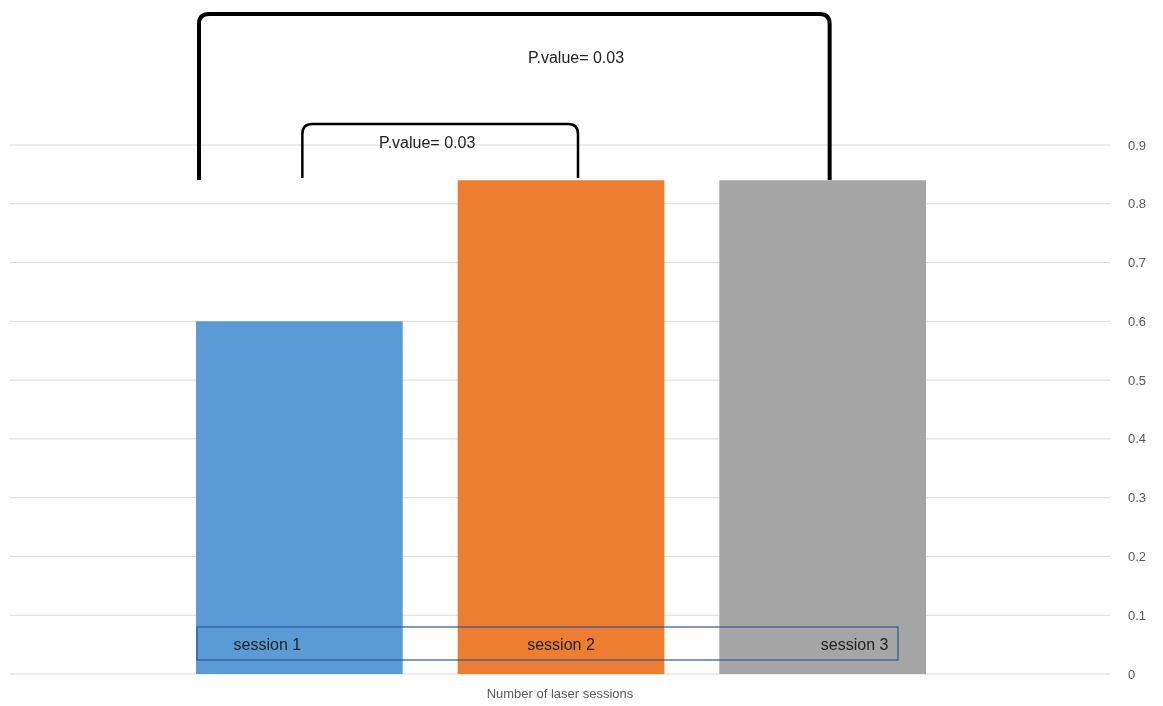 The width and height of the screenshot is (1163, 706). What do you see at coordinates (267, 644) in the screenshot?
I see `x-tick-label: session 1` at bounding box center [267, 644].